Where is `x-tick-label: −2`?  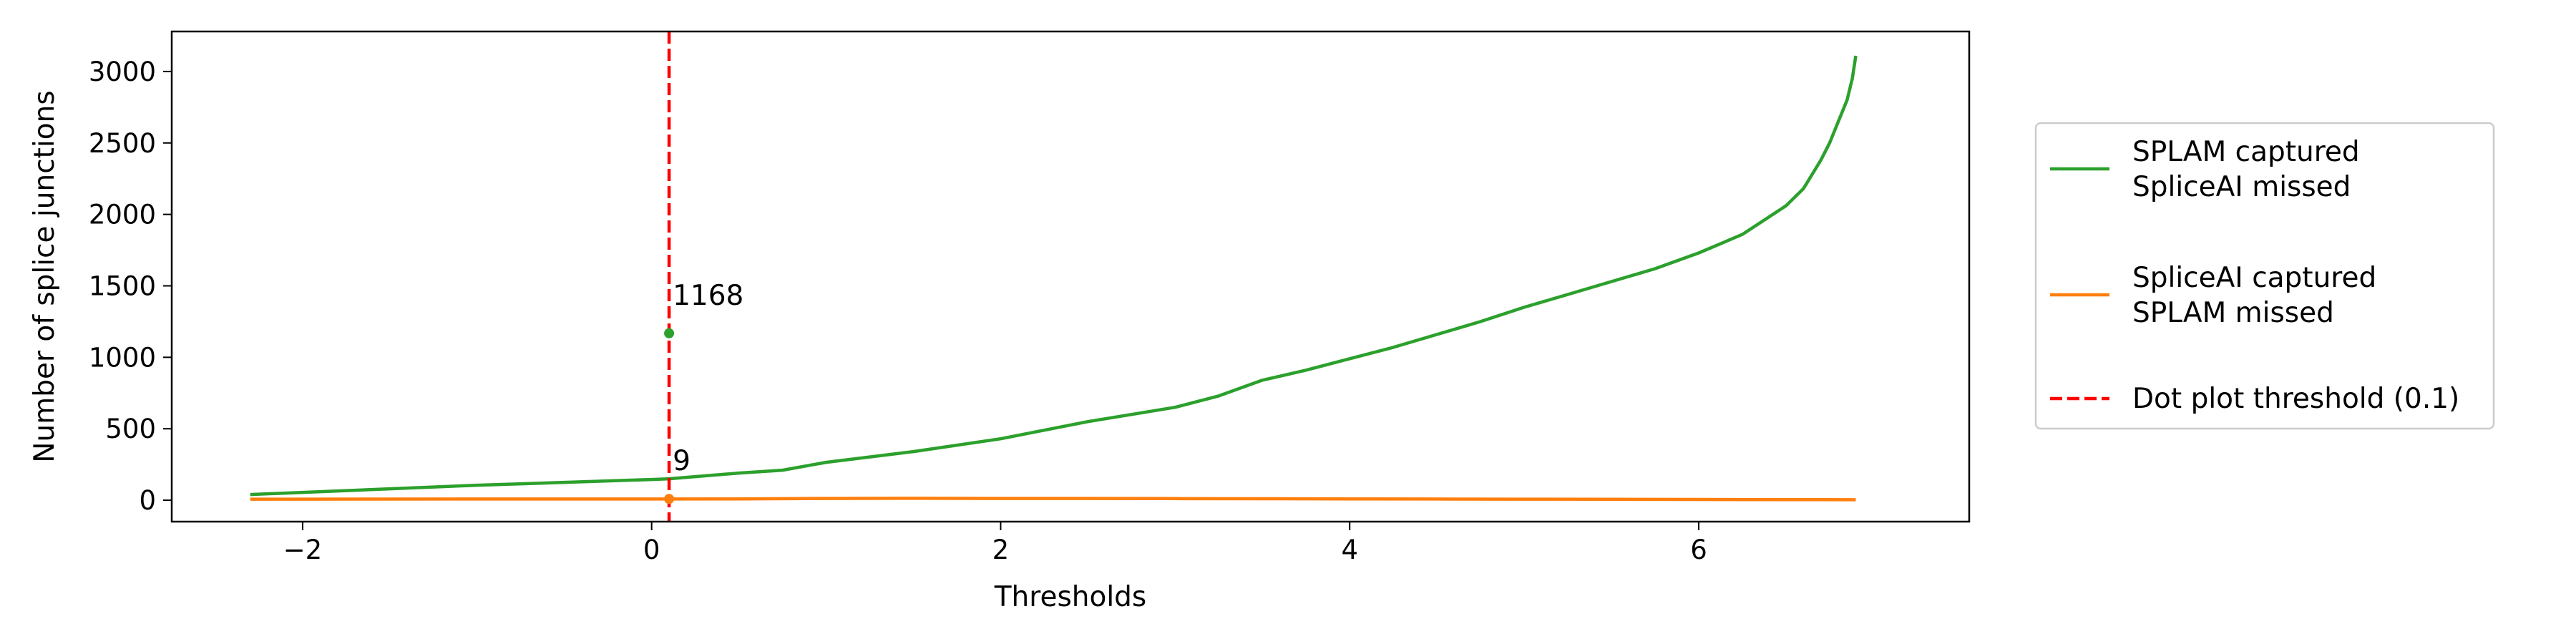 x-tick-label: −2 is located at coordinates (303, 550).